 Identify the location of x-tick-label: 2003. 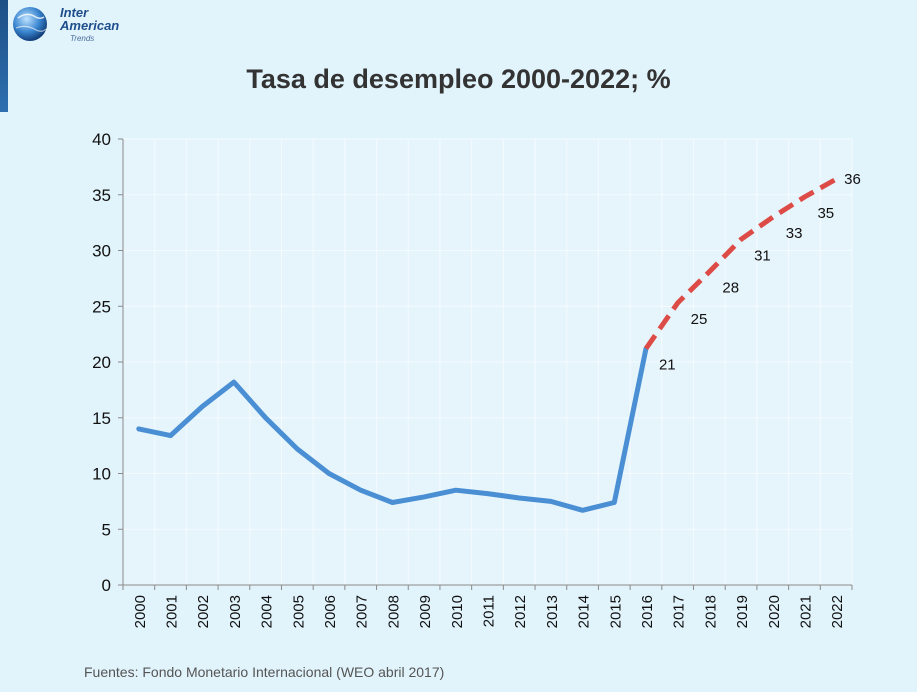
(235, 611).